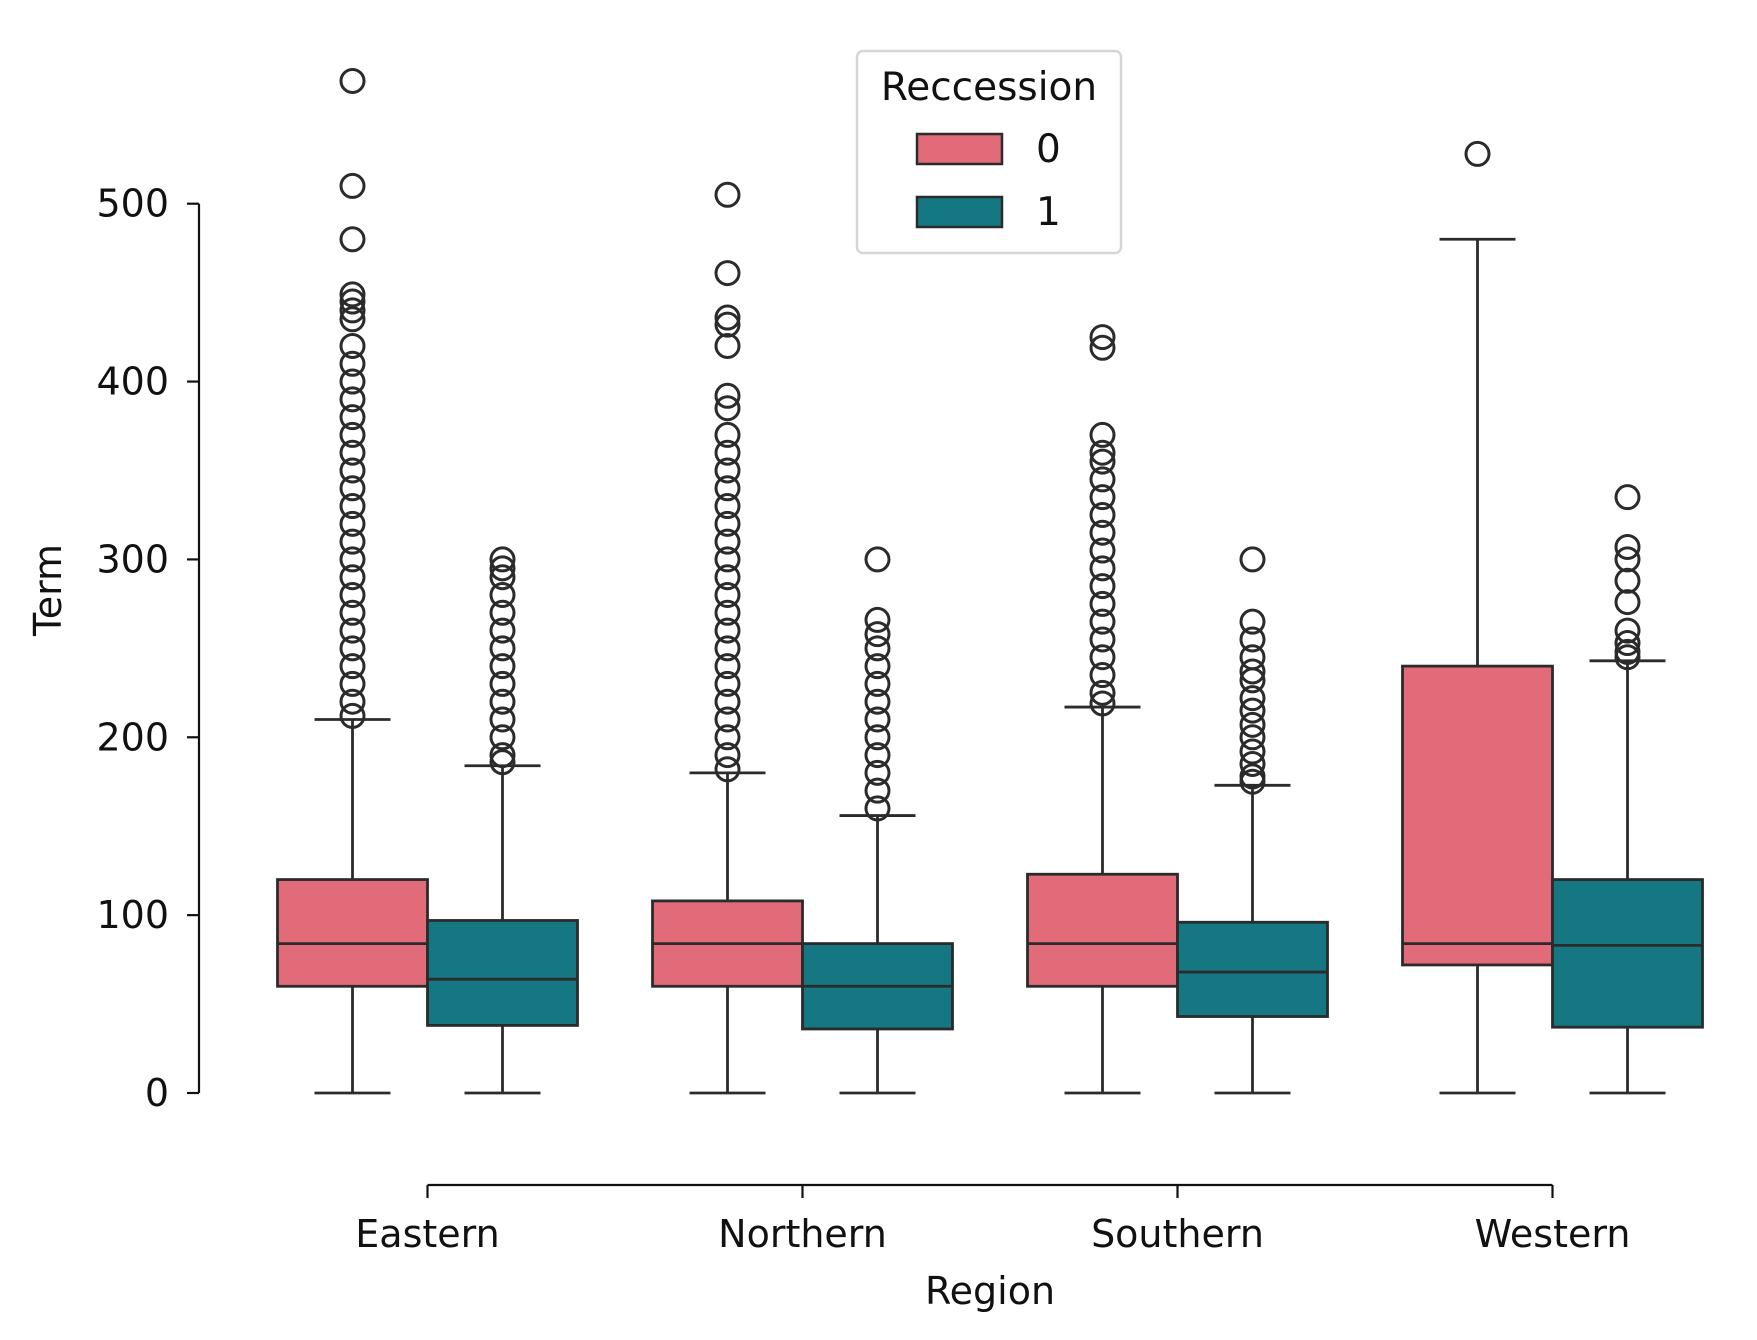  Describe the element at coordinates (148, 648) in the screenshot. I see `y-axis: 0 100 200 300 400 500` at that location.